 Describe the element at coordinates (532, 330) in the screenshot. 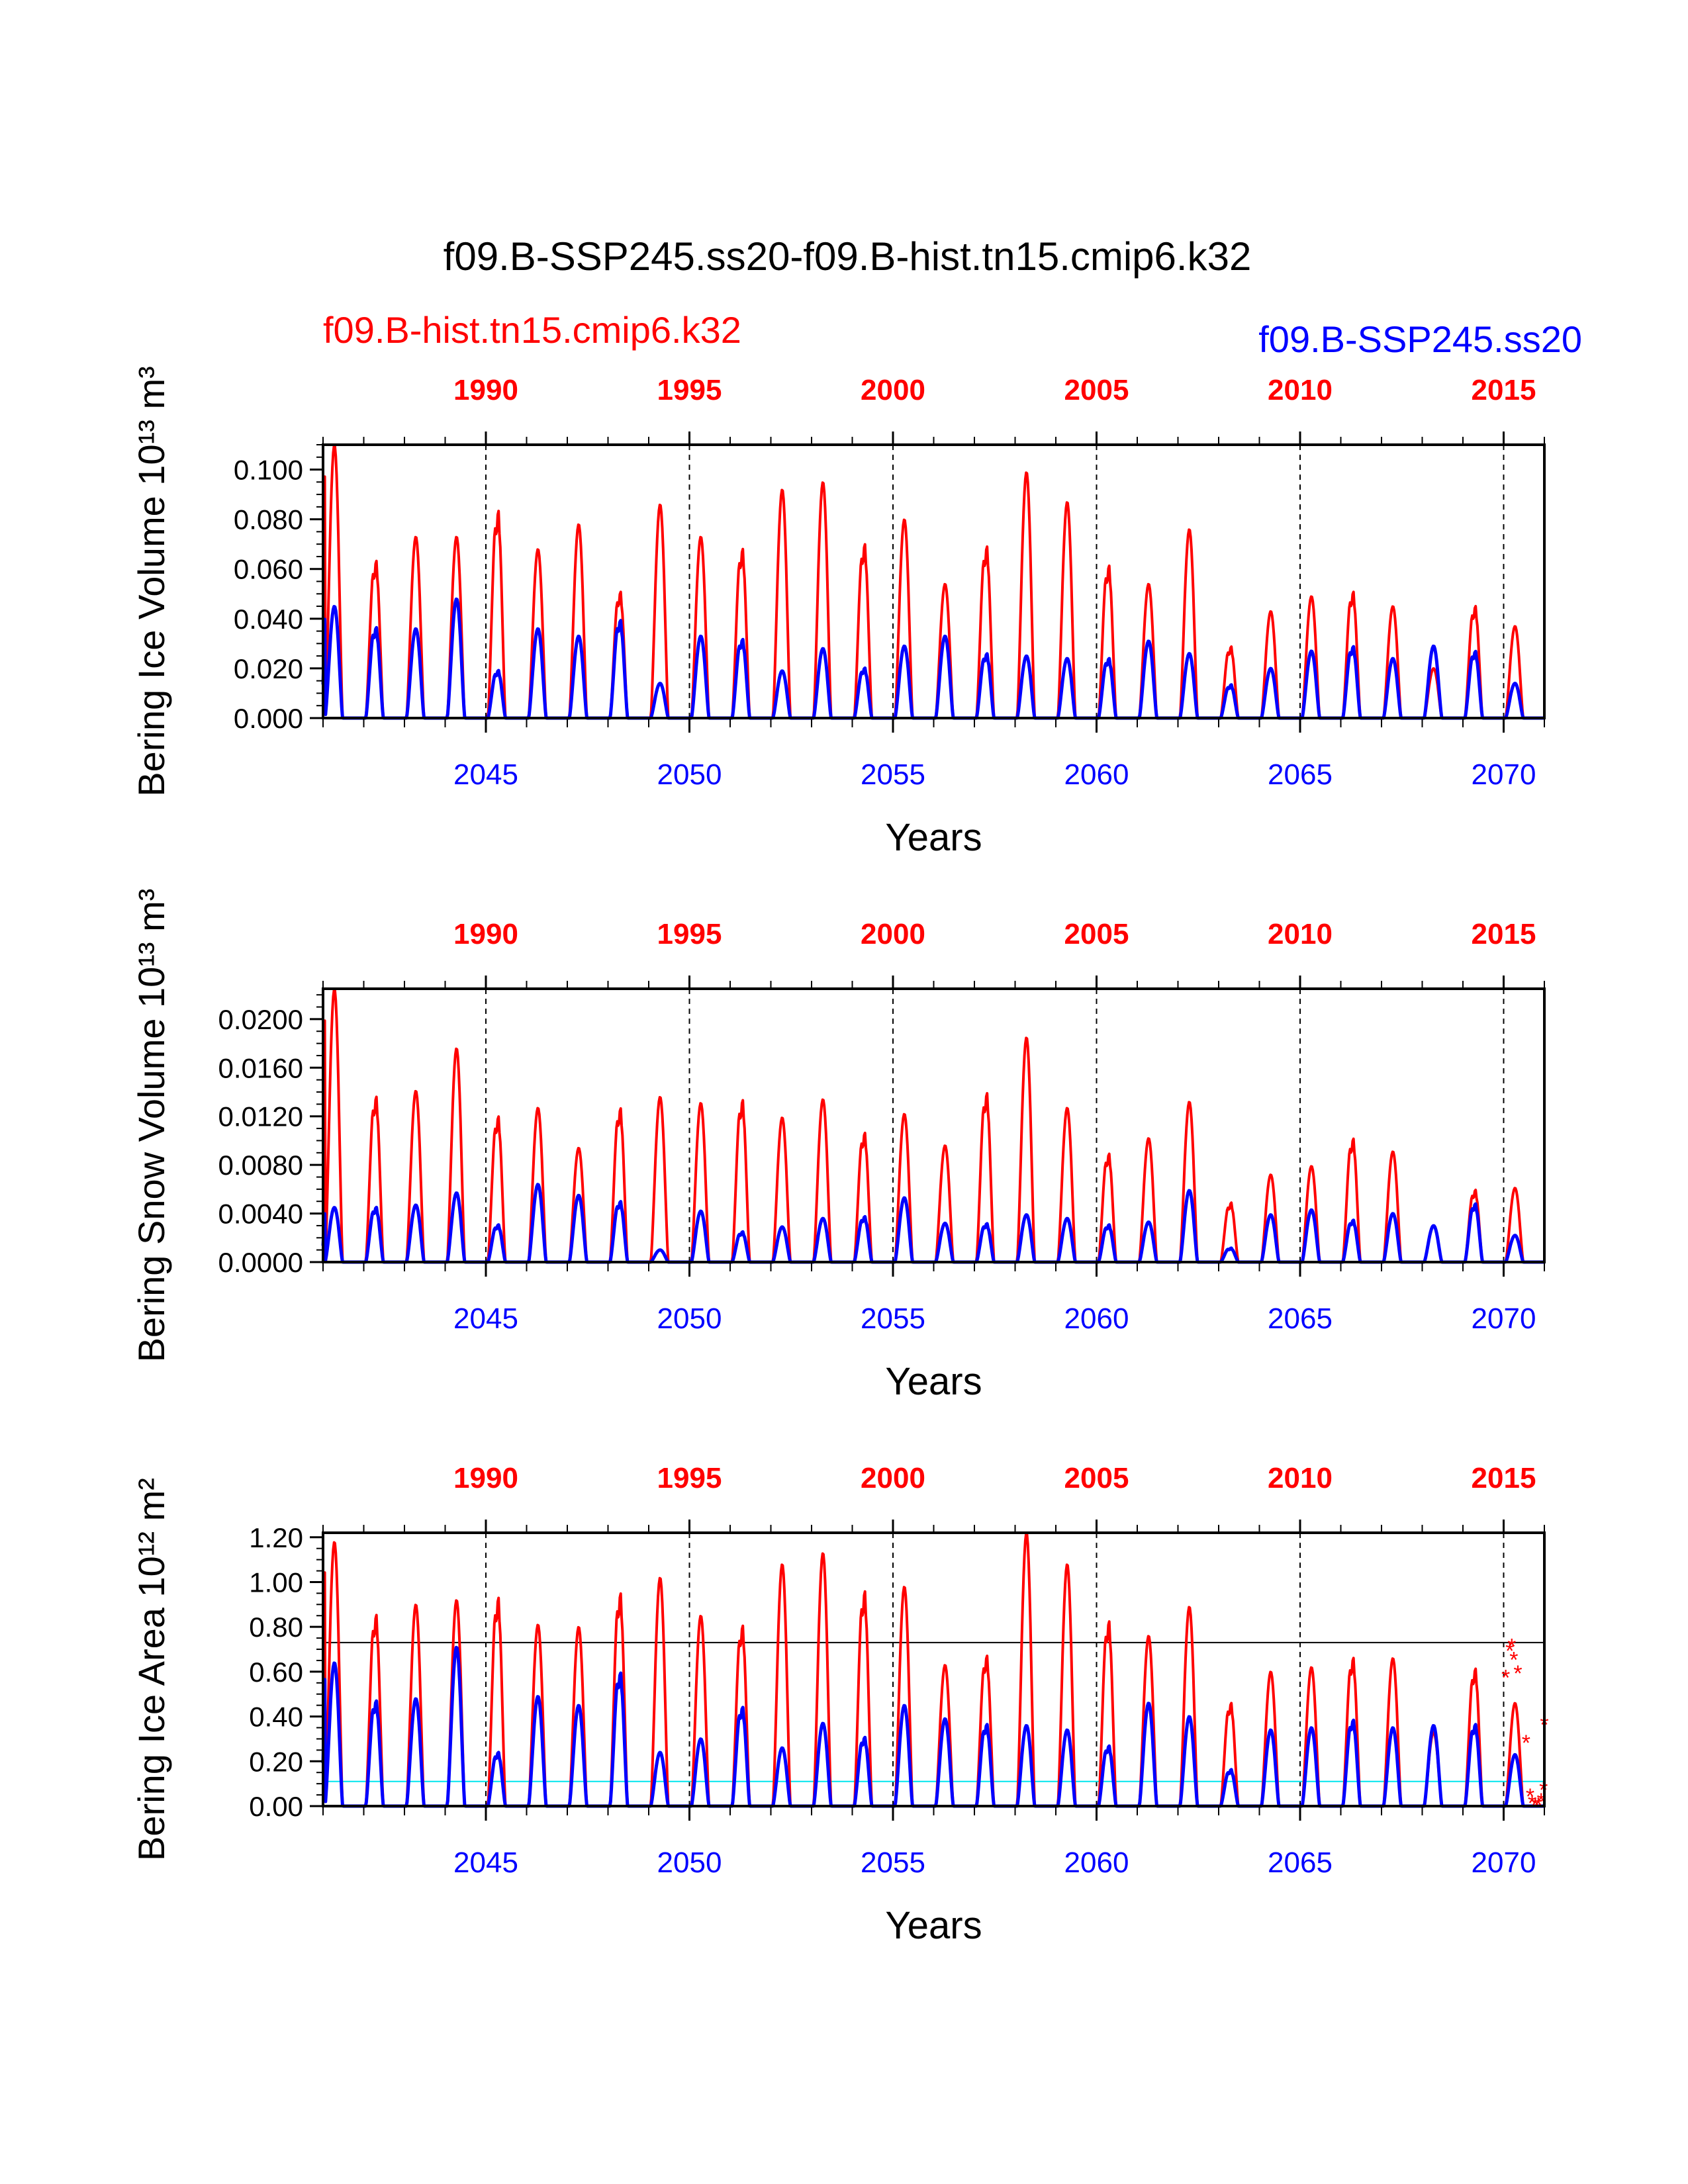

I see `legend-hist-label: f09.B-hist.tn15.cmip6.k32` at that location.